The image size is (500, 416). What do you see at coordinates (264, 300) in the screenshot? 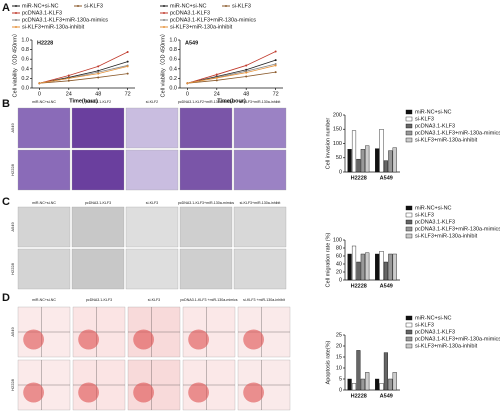
I see `image-label: si-KLF3 +miR-130a-inhibit` at bounding box center [264, 300].